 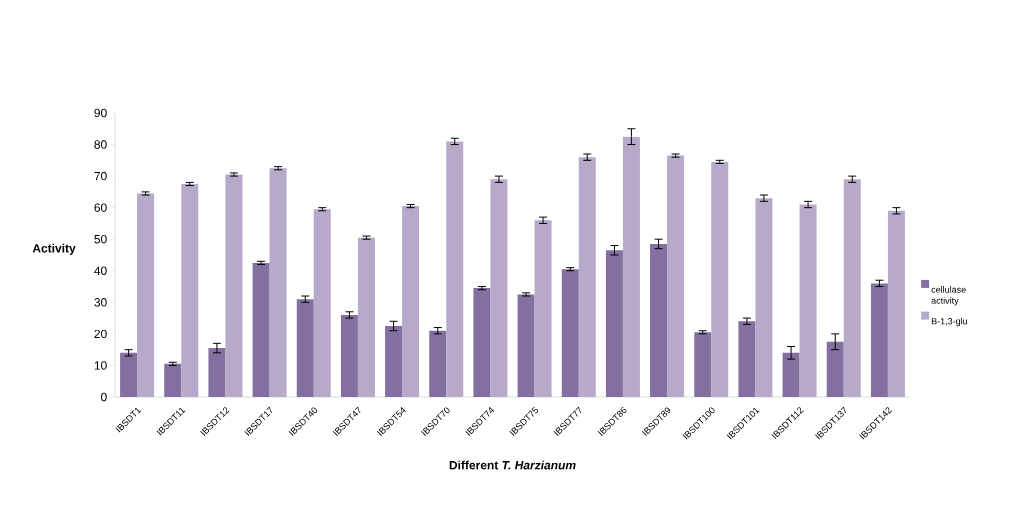 What do you see at coordinates (100, 365) in the screenshot?
I see `y-tick-label: 10` at bounding box center [100, 365].